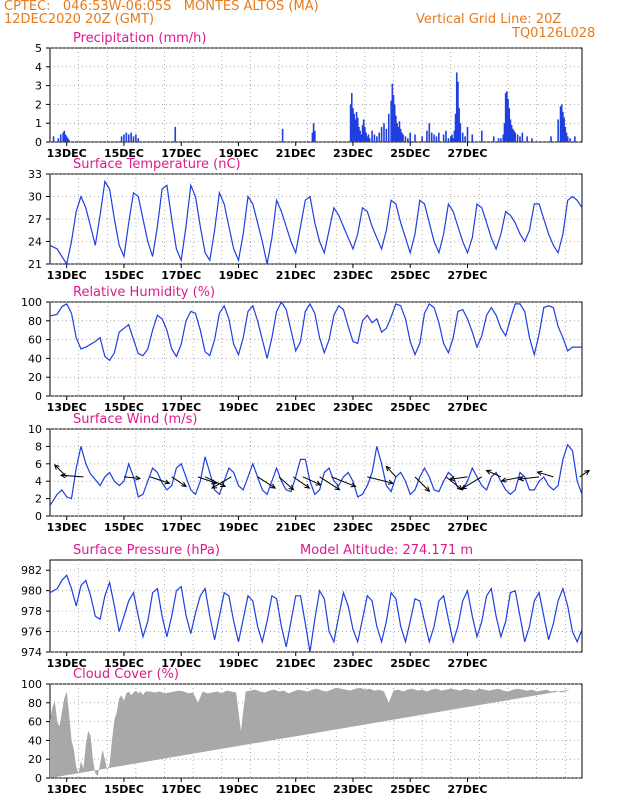  What do you see at coordinates (316, 606) in the screenshot?
I see `plot-frame` at bounding box center [316, 606].